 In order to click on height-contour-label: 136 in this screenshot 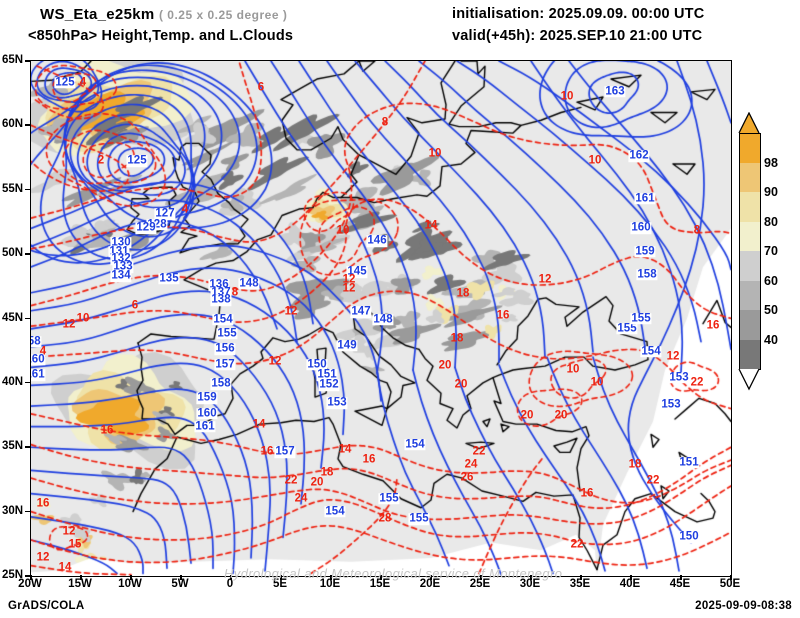, I will do `click(219, 284)`.